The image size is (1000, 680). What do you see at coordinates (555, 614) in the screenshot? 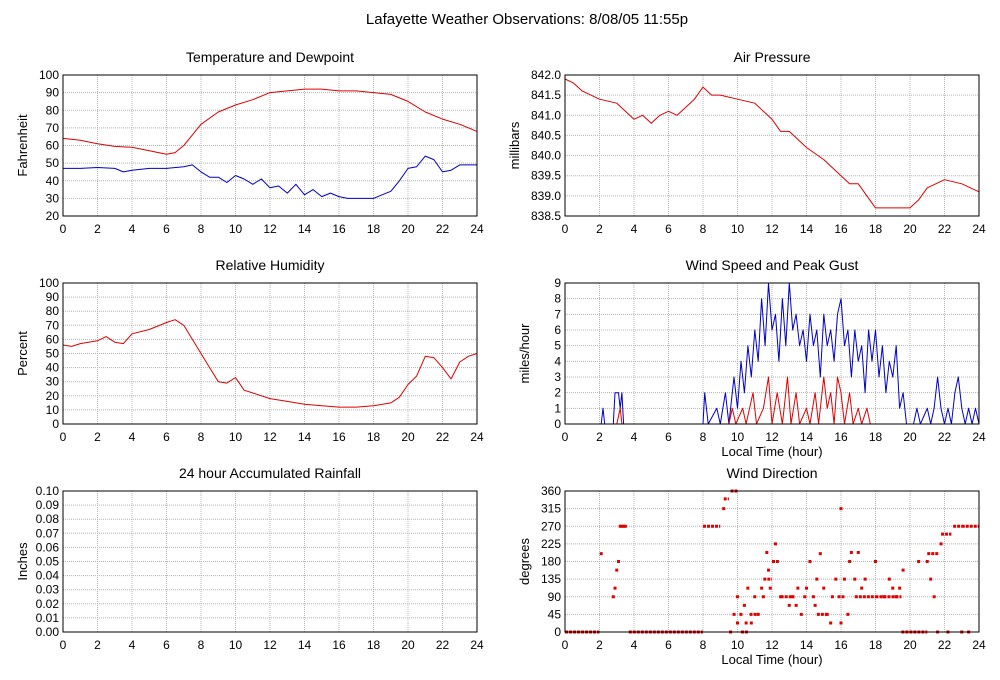
I see `y-tick-label: 45` at bounding box center [555, 614].